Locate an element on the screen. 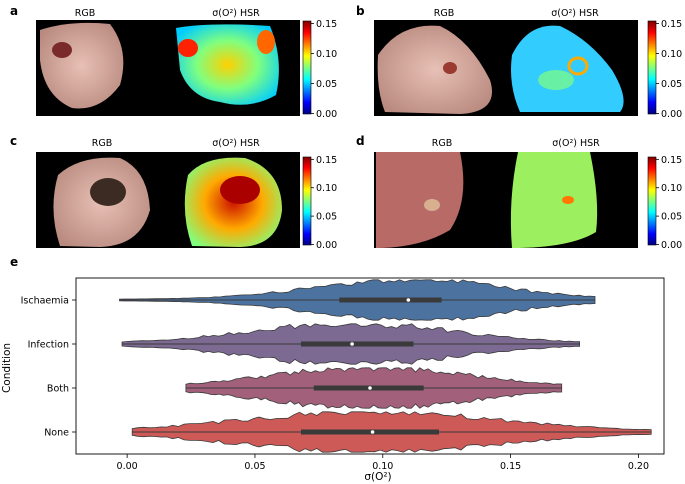  hsr-title-c: σ(O²) HSR is located at coordinates (236, 143).